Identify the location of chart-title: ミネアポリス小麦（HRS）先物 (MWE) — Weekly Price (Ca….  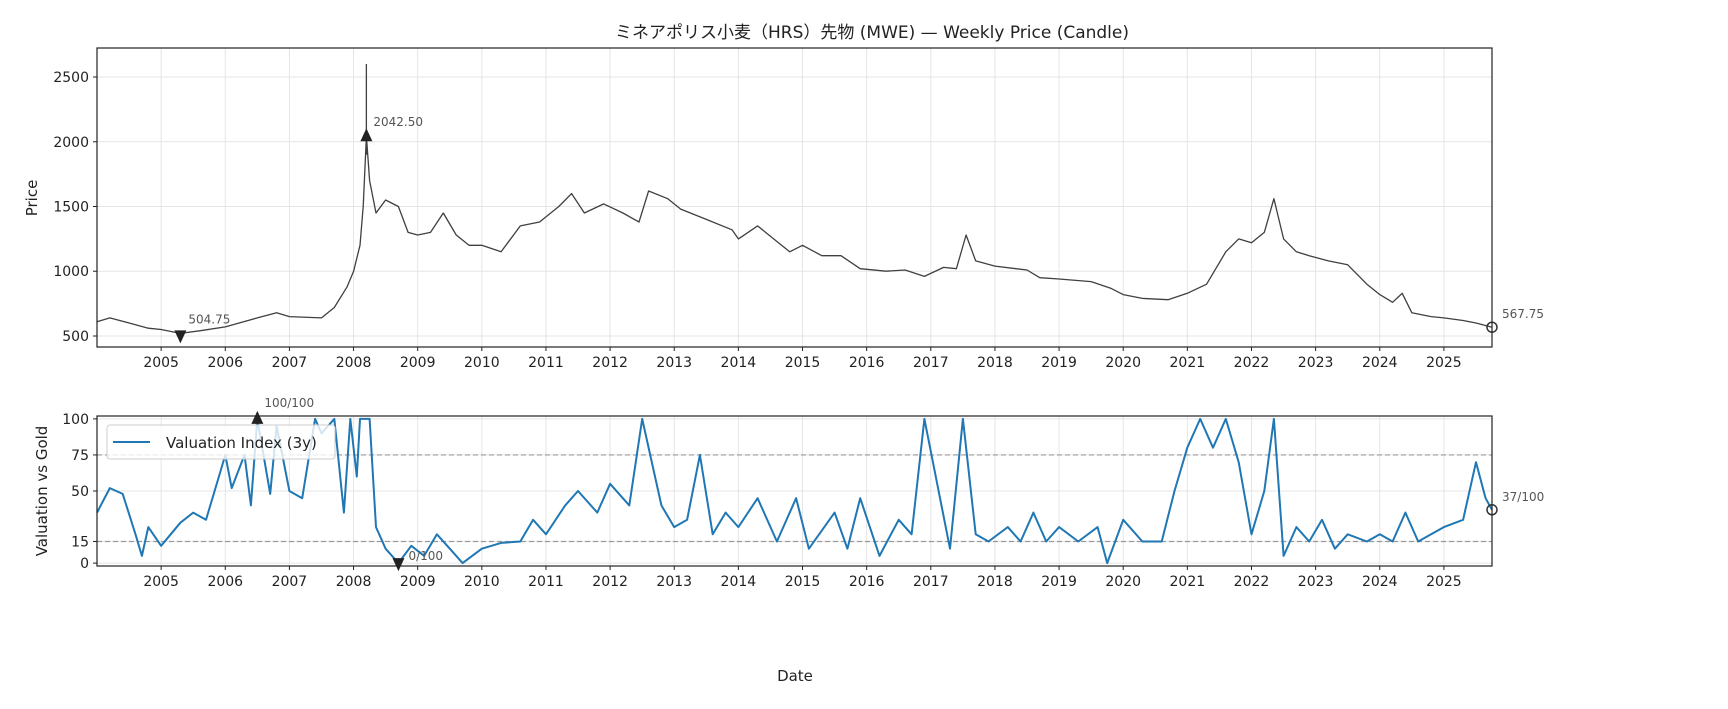
(872, 33).